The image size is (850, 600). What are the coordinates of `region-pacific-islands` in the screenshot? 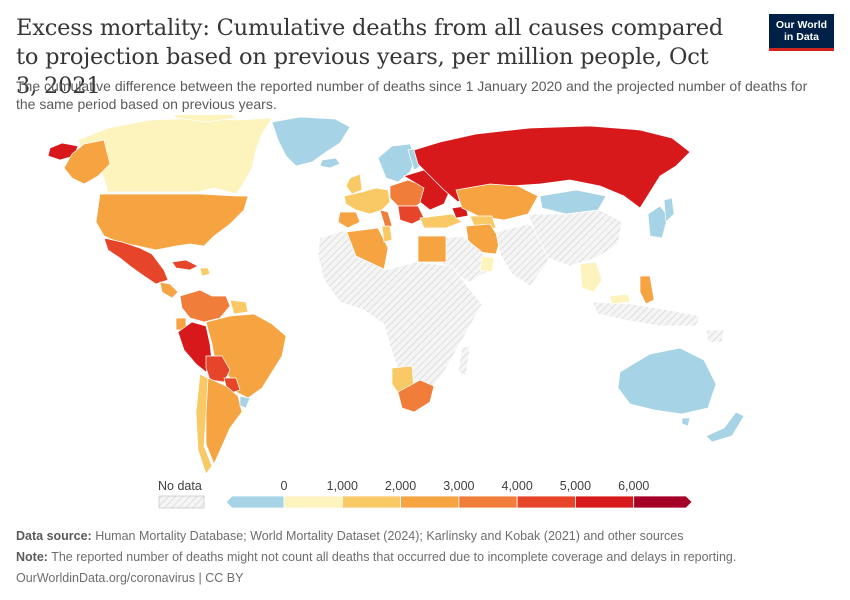 It's located at (715, 336).